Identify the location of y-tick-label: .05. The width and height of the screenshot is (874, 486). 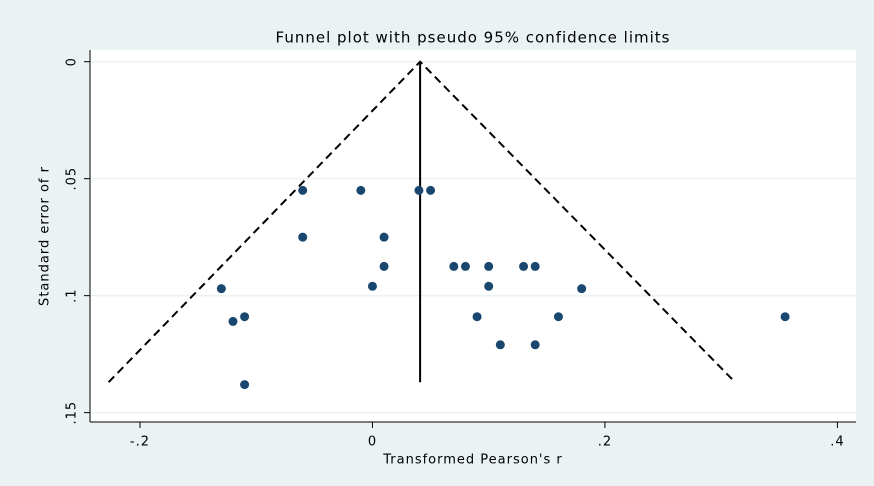
(72, 179).